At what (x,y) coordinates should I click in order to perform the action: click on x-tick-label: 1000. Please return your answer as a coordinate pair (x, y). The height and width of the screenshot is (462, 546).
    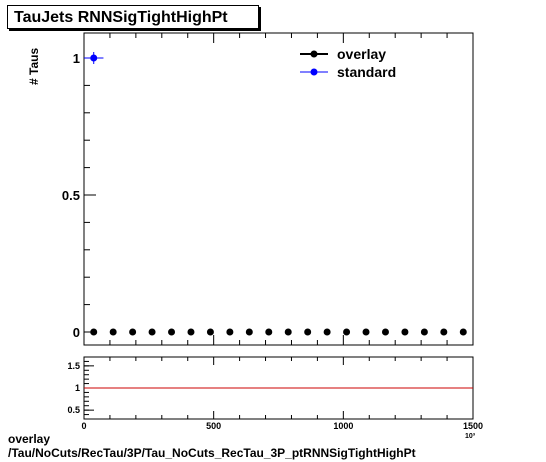
    Looking at the image, I should click on (343, 426).